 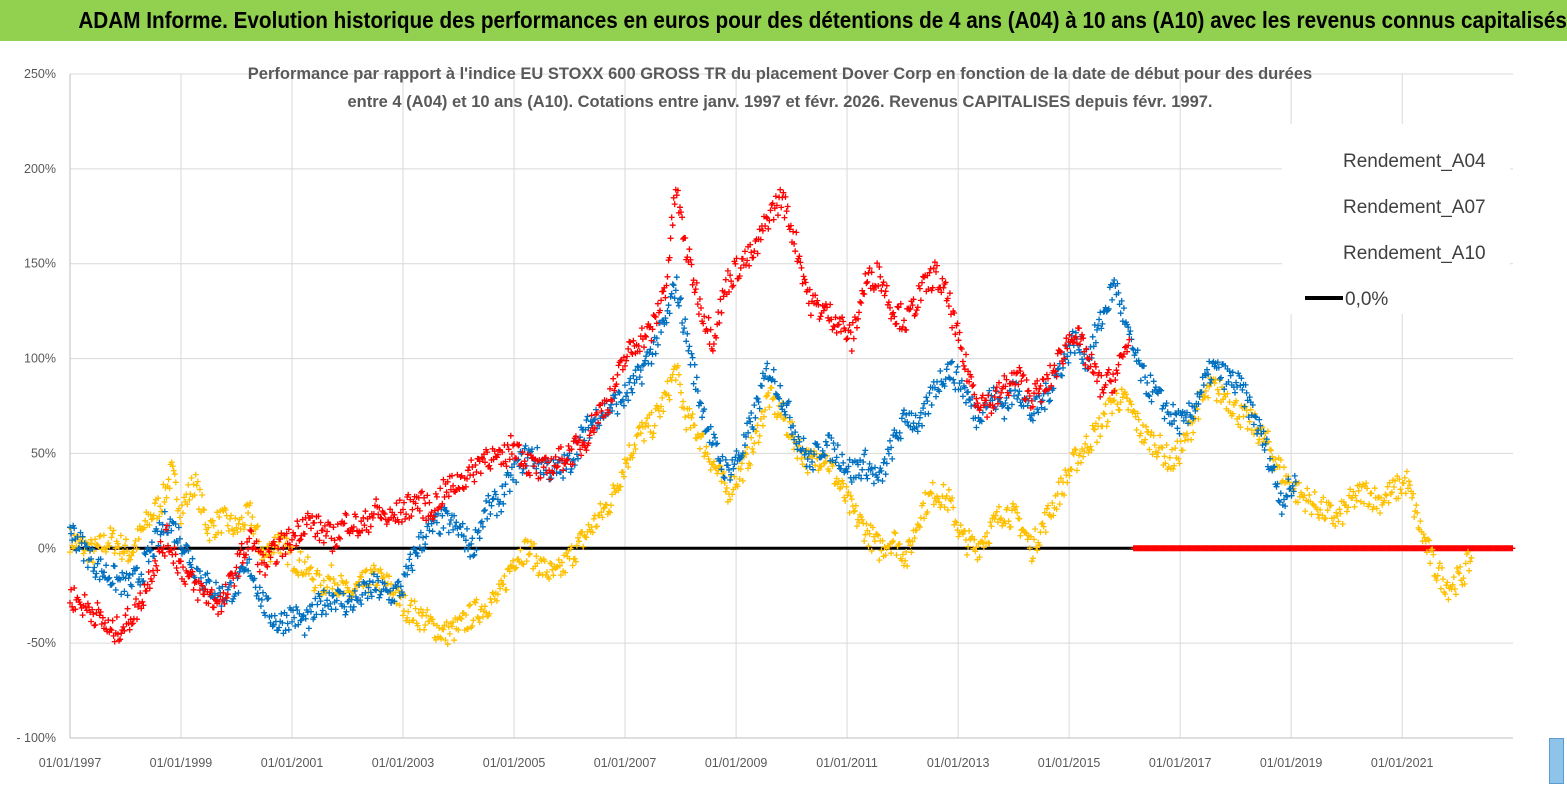 I want to click on x-tick-label: 01/01/1997, so click(x=70, y=763).